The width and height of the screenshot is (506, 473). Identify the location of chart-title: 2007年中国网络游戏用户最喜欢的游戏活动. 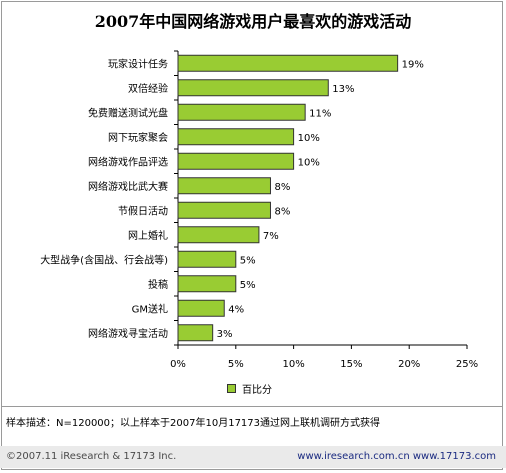
(253, 21).